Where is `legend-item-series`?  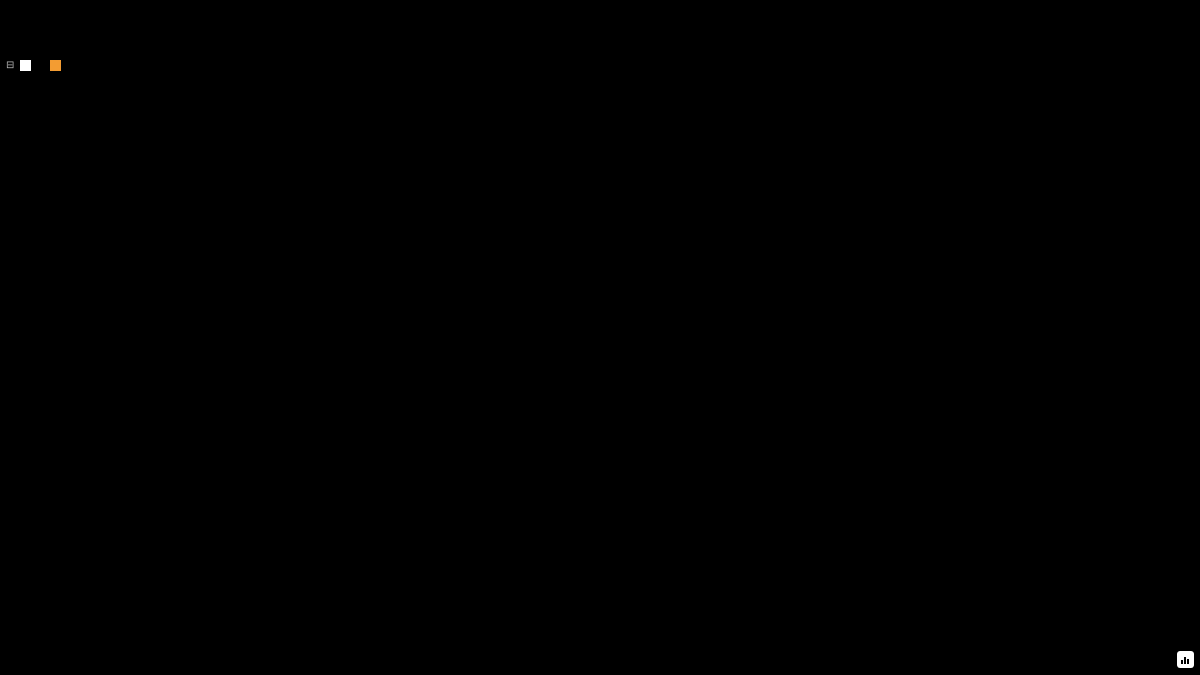
legend-item-series is located at coordinates (27, 65).